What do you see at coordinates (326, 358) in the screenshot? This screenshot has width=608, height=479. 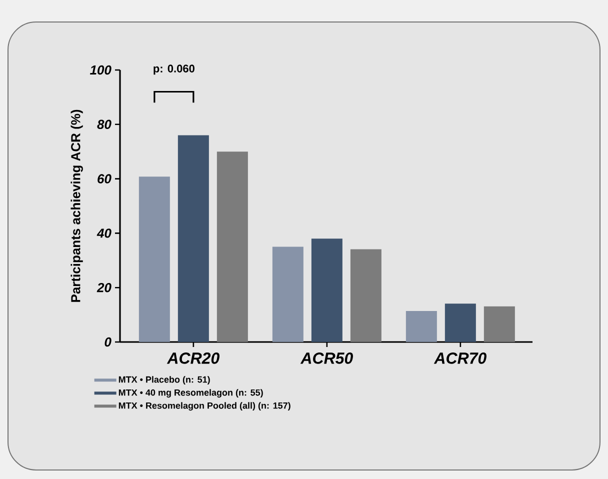 I see `x-tick-label: ACR50` at bounding box center [326, 358].